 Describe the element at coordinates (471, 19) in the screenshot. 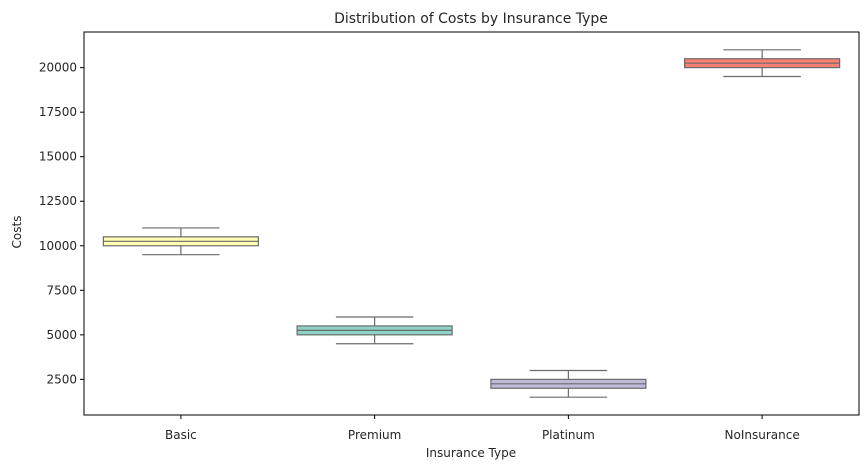

I see `chart-title: Distribution of Costs by Insurance Type` at that location.